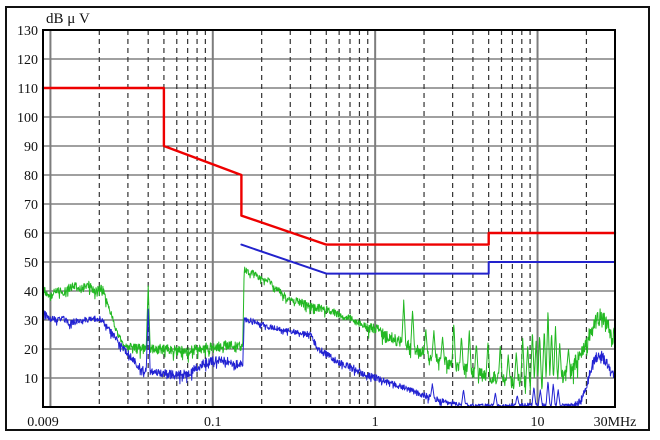 The image size is (660, 440). Describe the element at coordinates (68, 19) in the screenshot. I see `y-unit-label: dB μ V` at that location.